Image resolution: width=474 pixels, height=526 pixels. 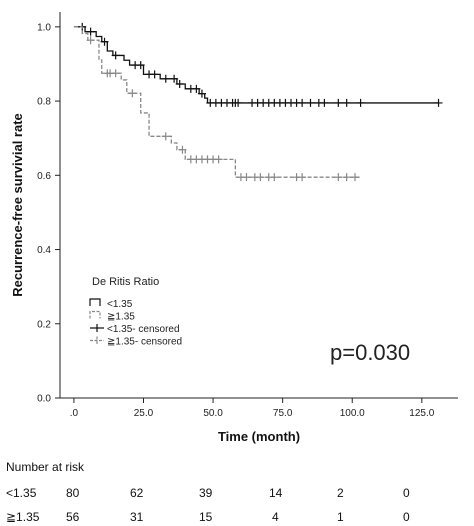 I want to click on risk-cell: 2, so click(x=340, y=493).